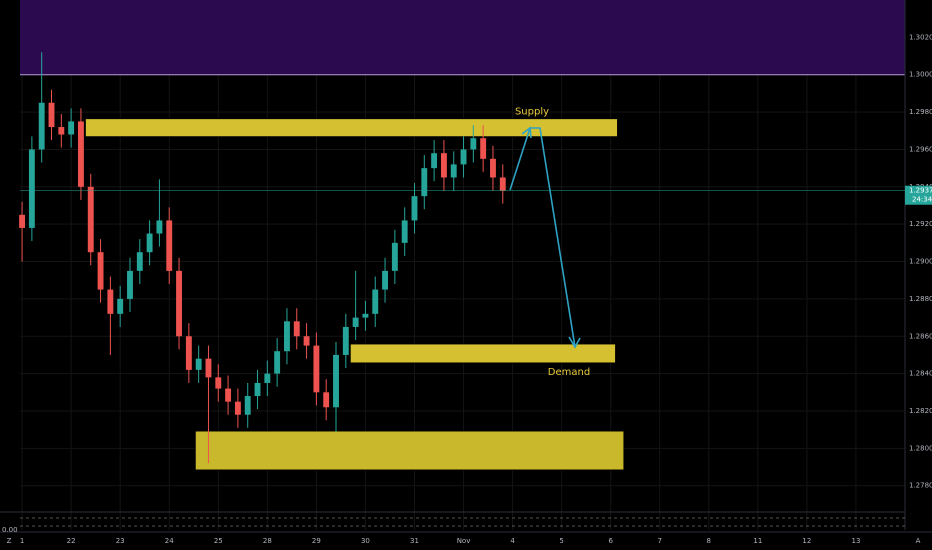 The width and height of the screenshot is (932, 550). I want to click on countdown-label: 24:34, so click(922, 200).